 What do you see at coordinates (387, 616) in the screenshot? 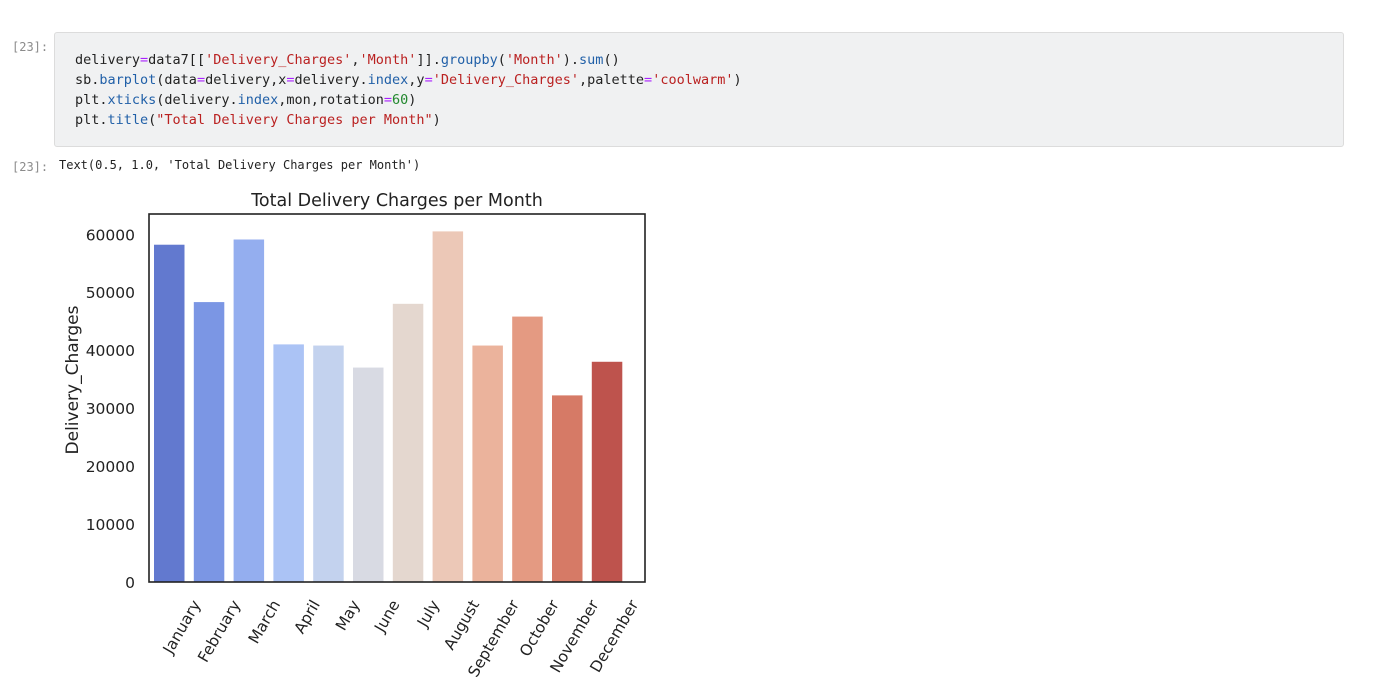
I see `x-tick-label: June` at bounding box center [387, 616].